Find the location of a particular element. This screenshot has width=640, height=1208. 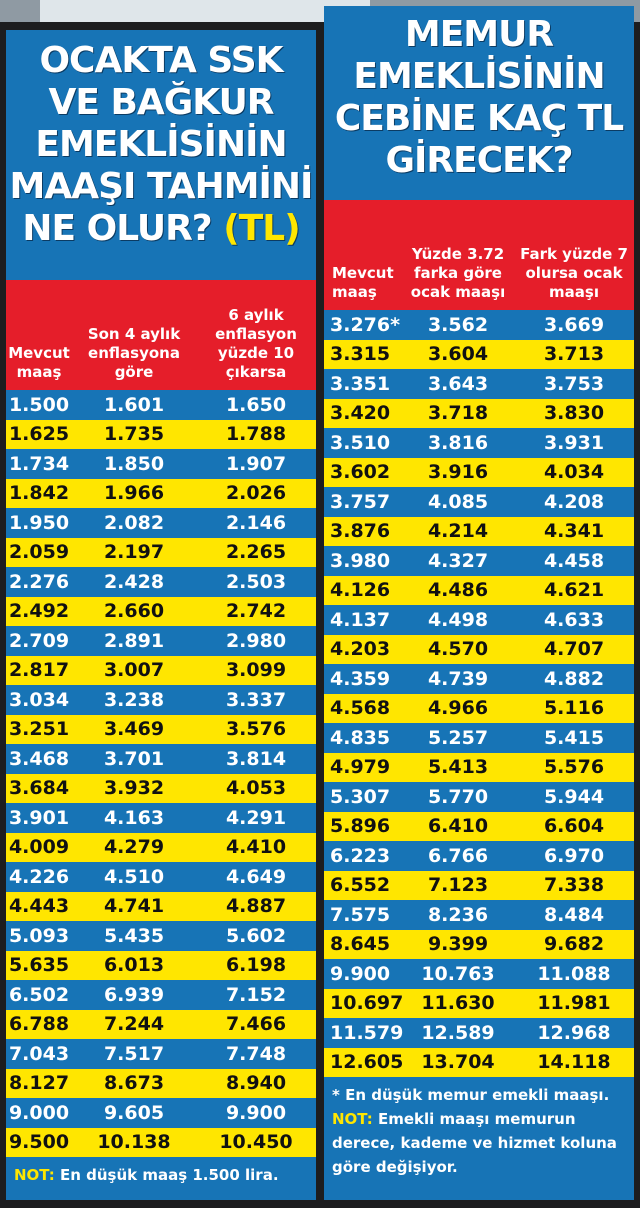

left-title-line: NE OLUR? (TL) is located at coordinates (161, 229).